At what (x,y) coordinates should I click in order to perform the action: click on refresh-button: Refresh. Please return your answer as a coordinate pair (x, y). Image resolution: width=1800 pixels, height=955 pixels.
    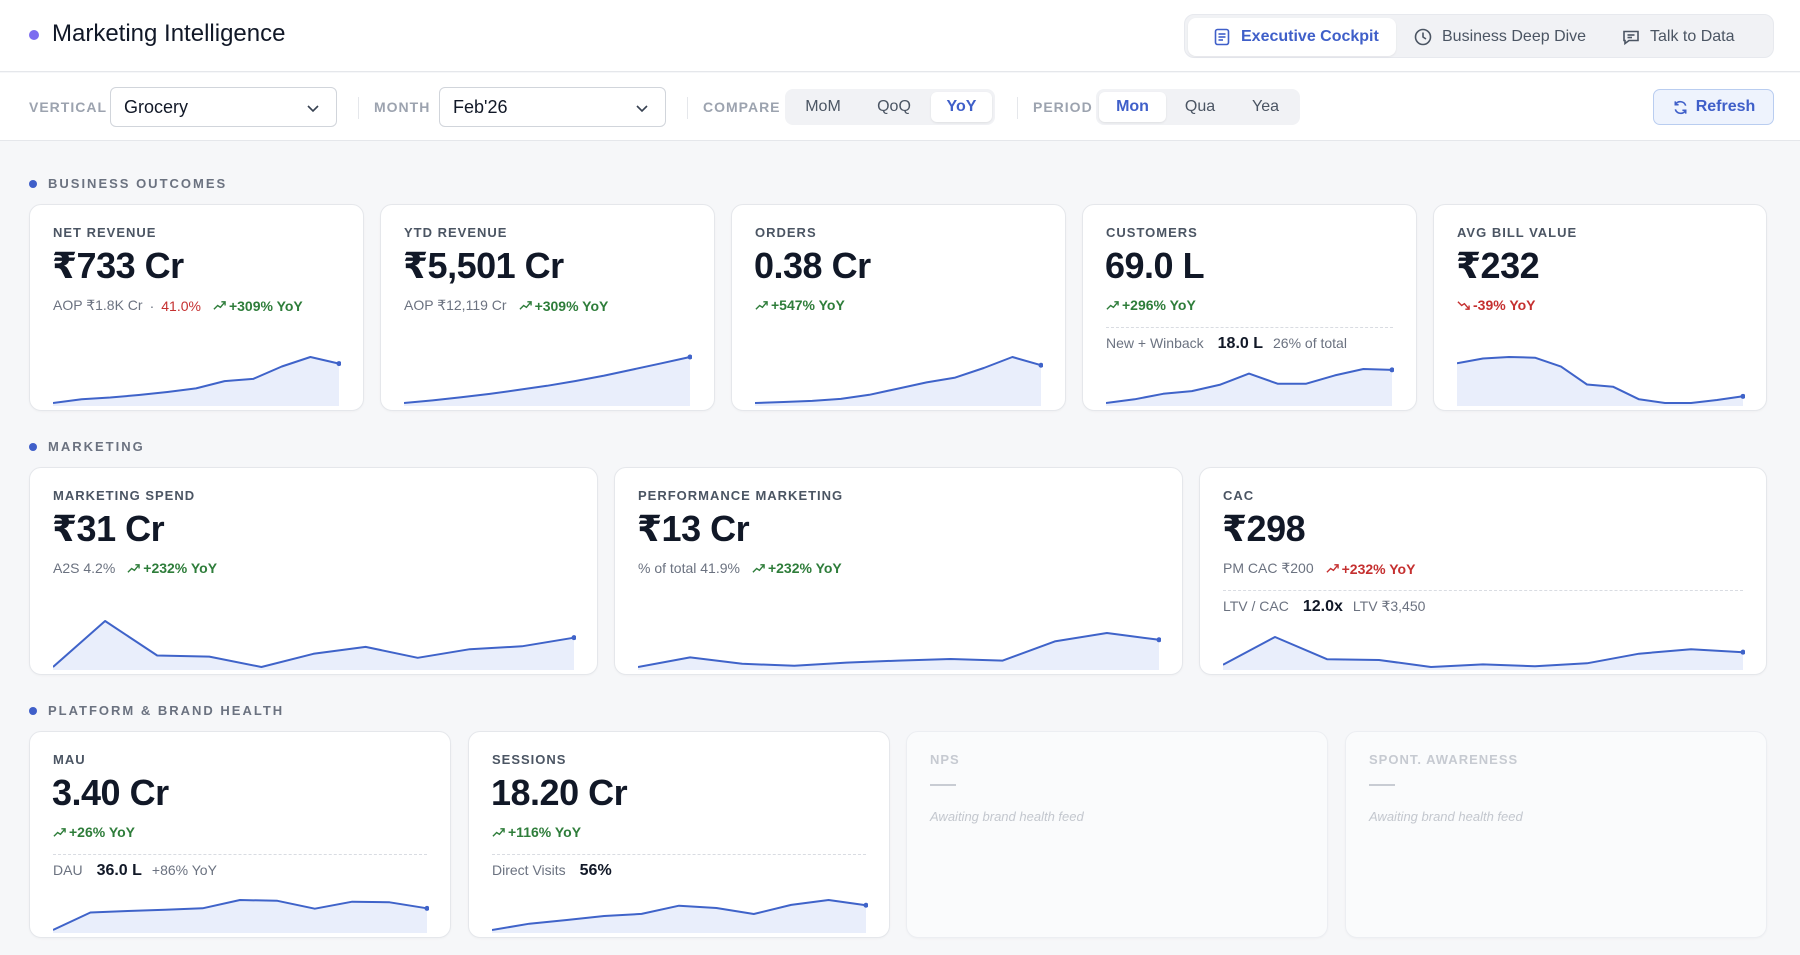
    Looking at the image, I should click on (1713, 107).